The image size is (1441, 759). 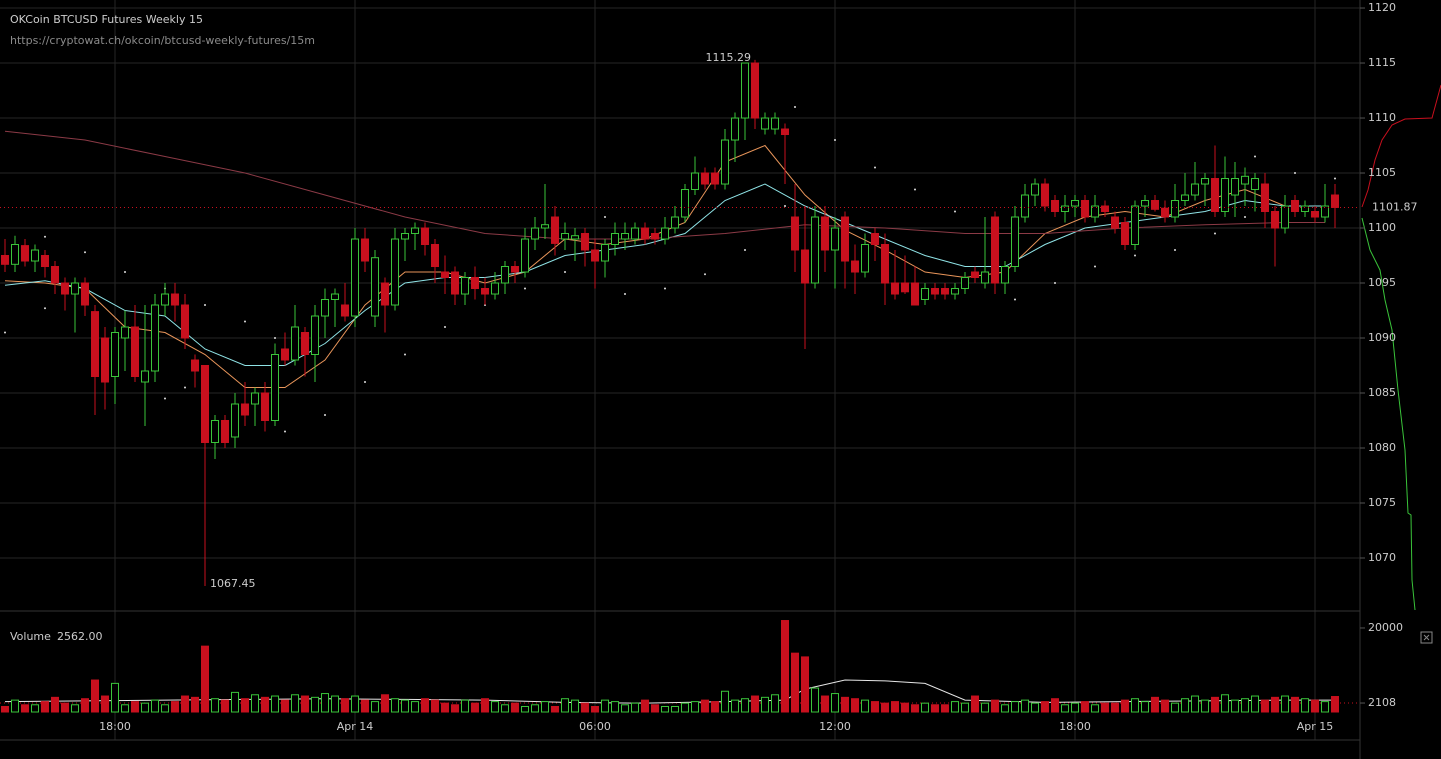 I want to click on low-label: 1067.45, so click(x=233, y=583).